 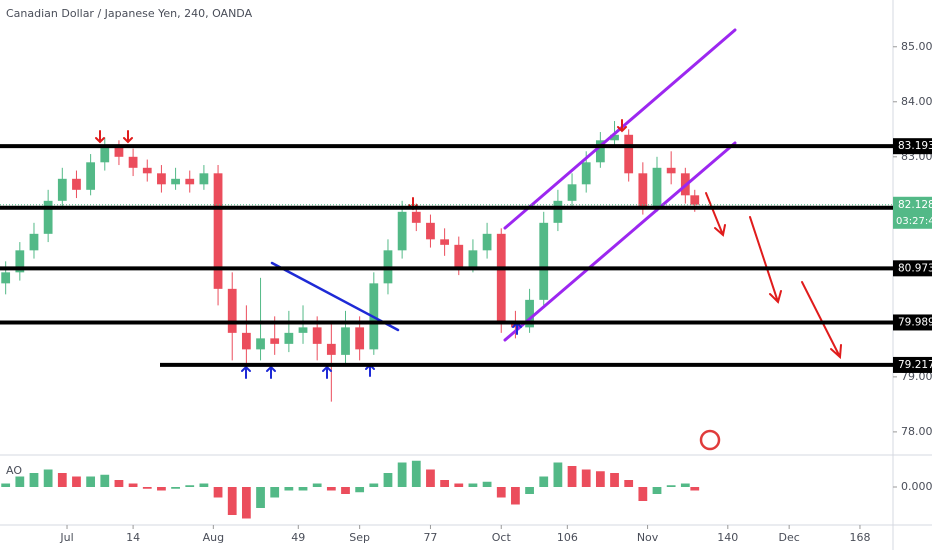 What do you see at coordinates (502, 537) in the screenshot?
I see `x-tick-label: Oct` at bounding box center [502, 537].